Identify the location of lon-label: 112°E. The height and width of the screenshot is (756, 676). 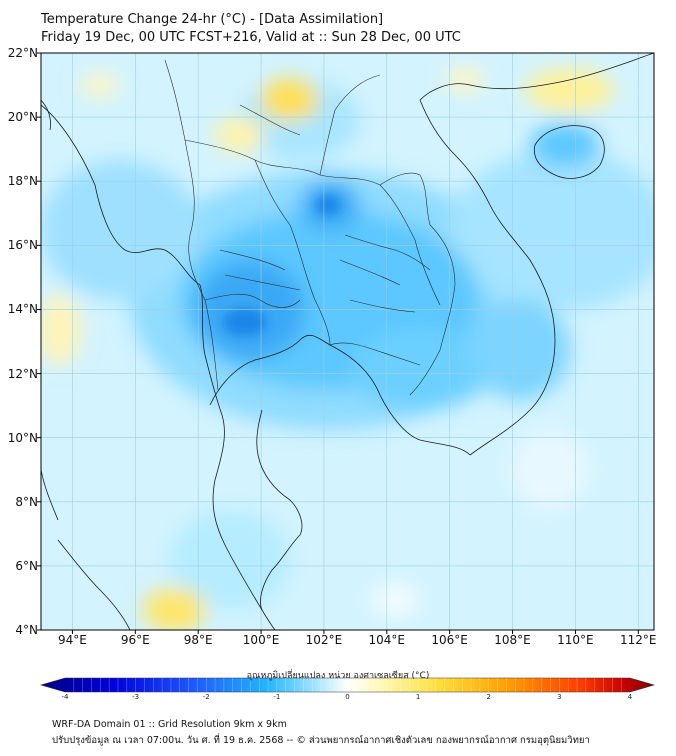
(638, 640).